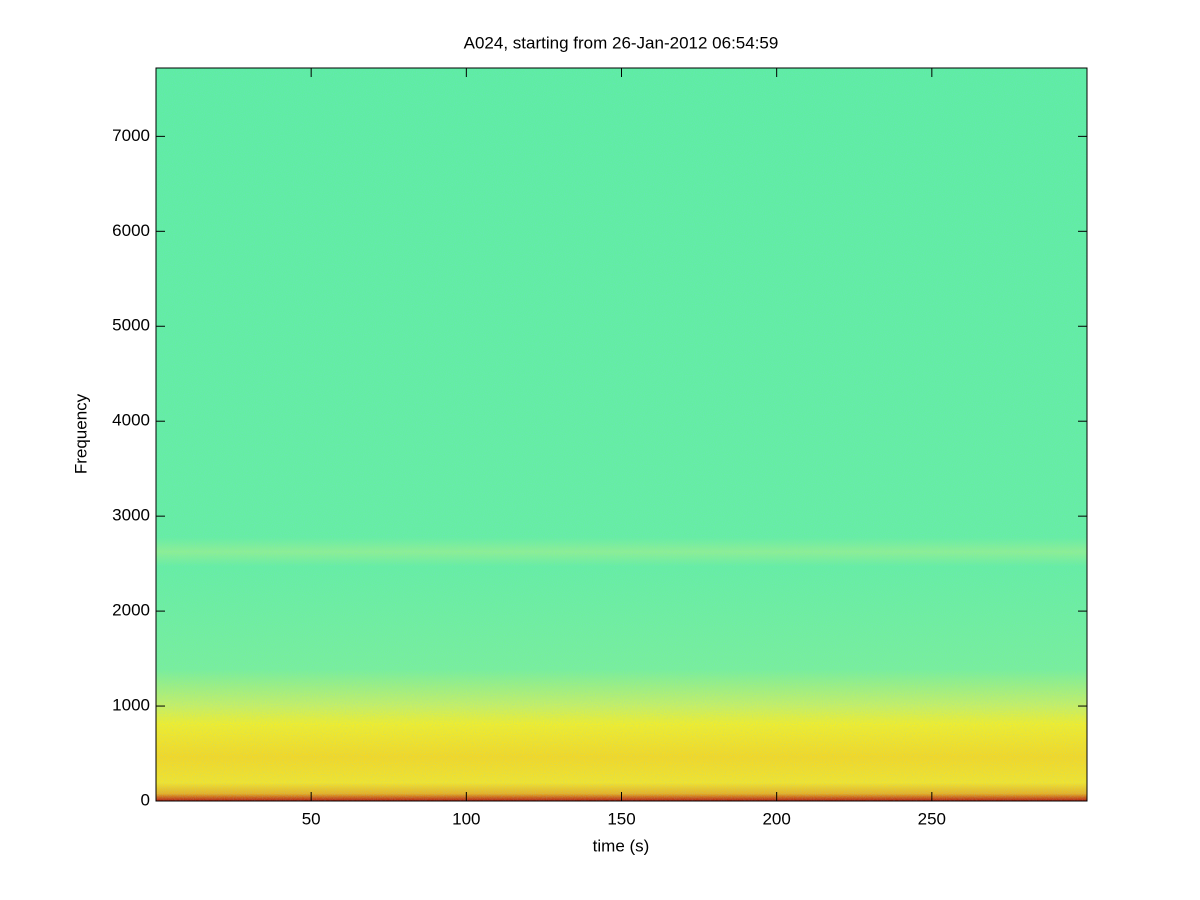 The image size is (1200, 900). Describe the element at coordinates (776, 818) in the screenshot. I see `x-tick-label: 200` at that location.